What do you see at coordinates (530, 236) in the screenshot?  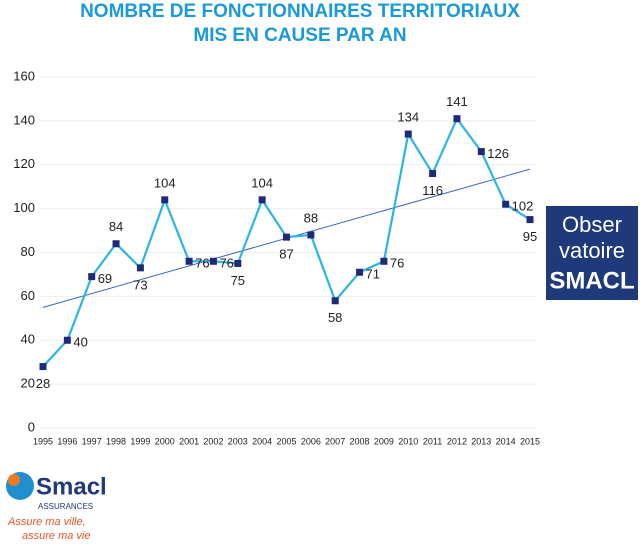 I see `value-label: 95` at bounding box center [530, 236].